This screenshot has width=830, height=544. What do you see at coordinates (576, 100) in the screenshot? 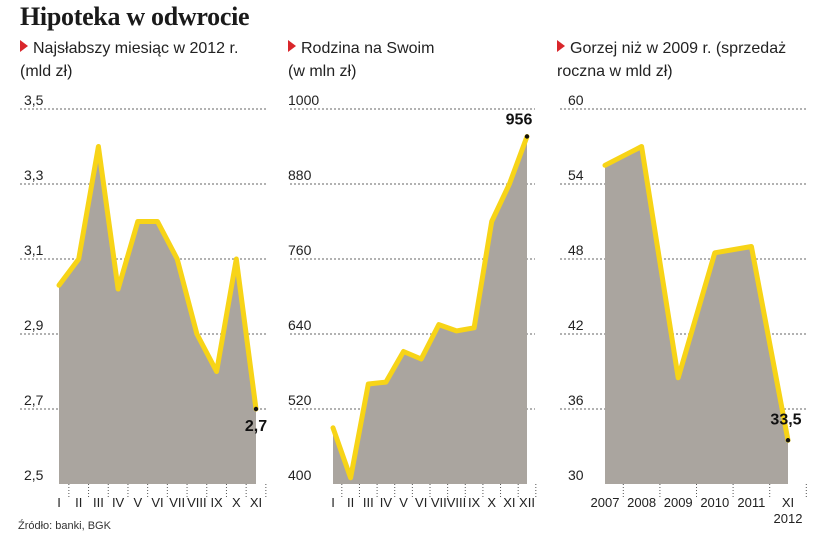
I see `y-tick-label: 60` at bounding box center [576, 100].